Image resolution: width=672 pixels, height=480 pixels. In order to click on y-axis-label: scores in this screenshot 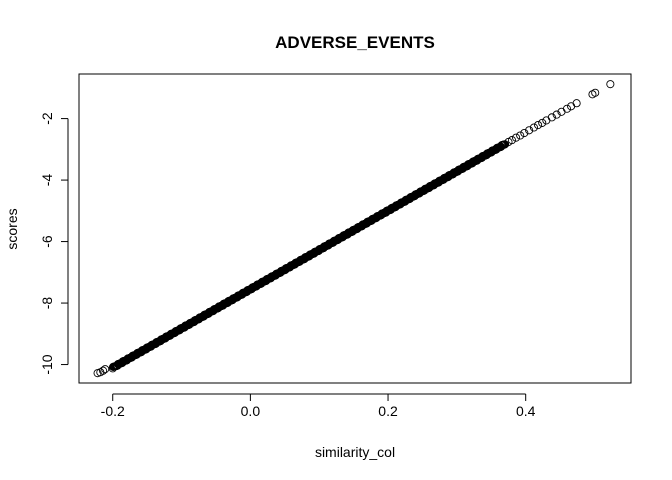, I will do `click(12, 228)`.